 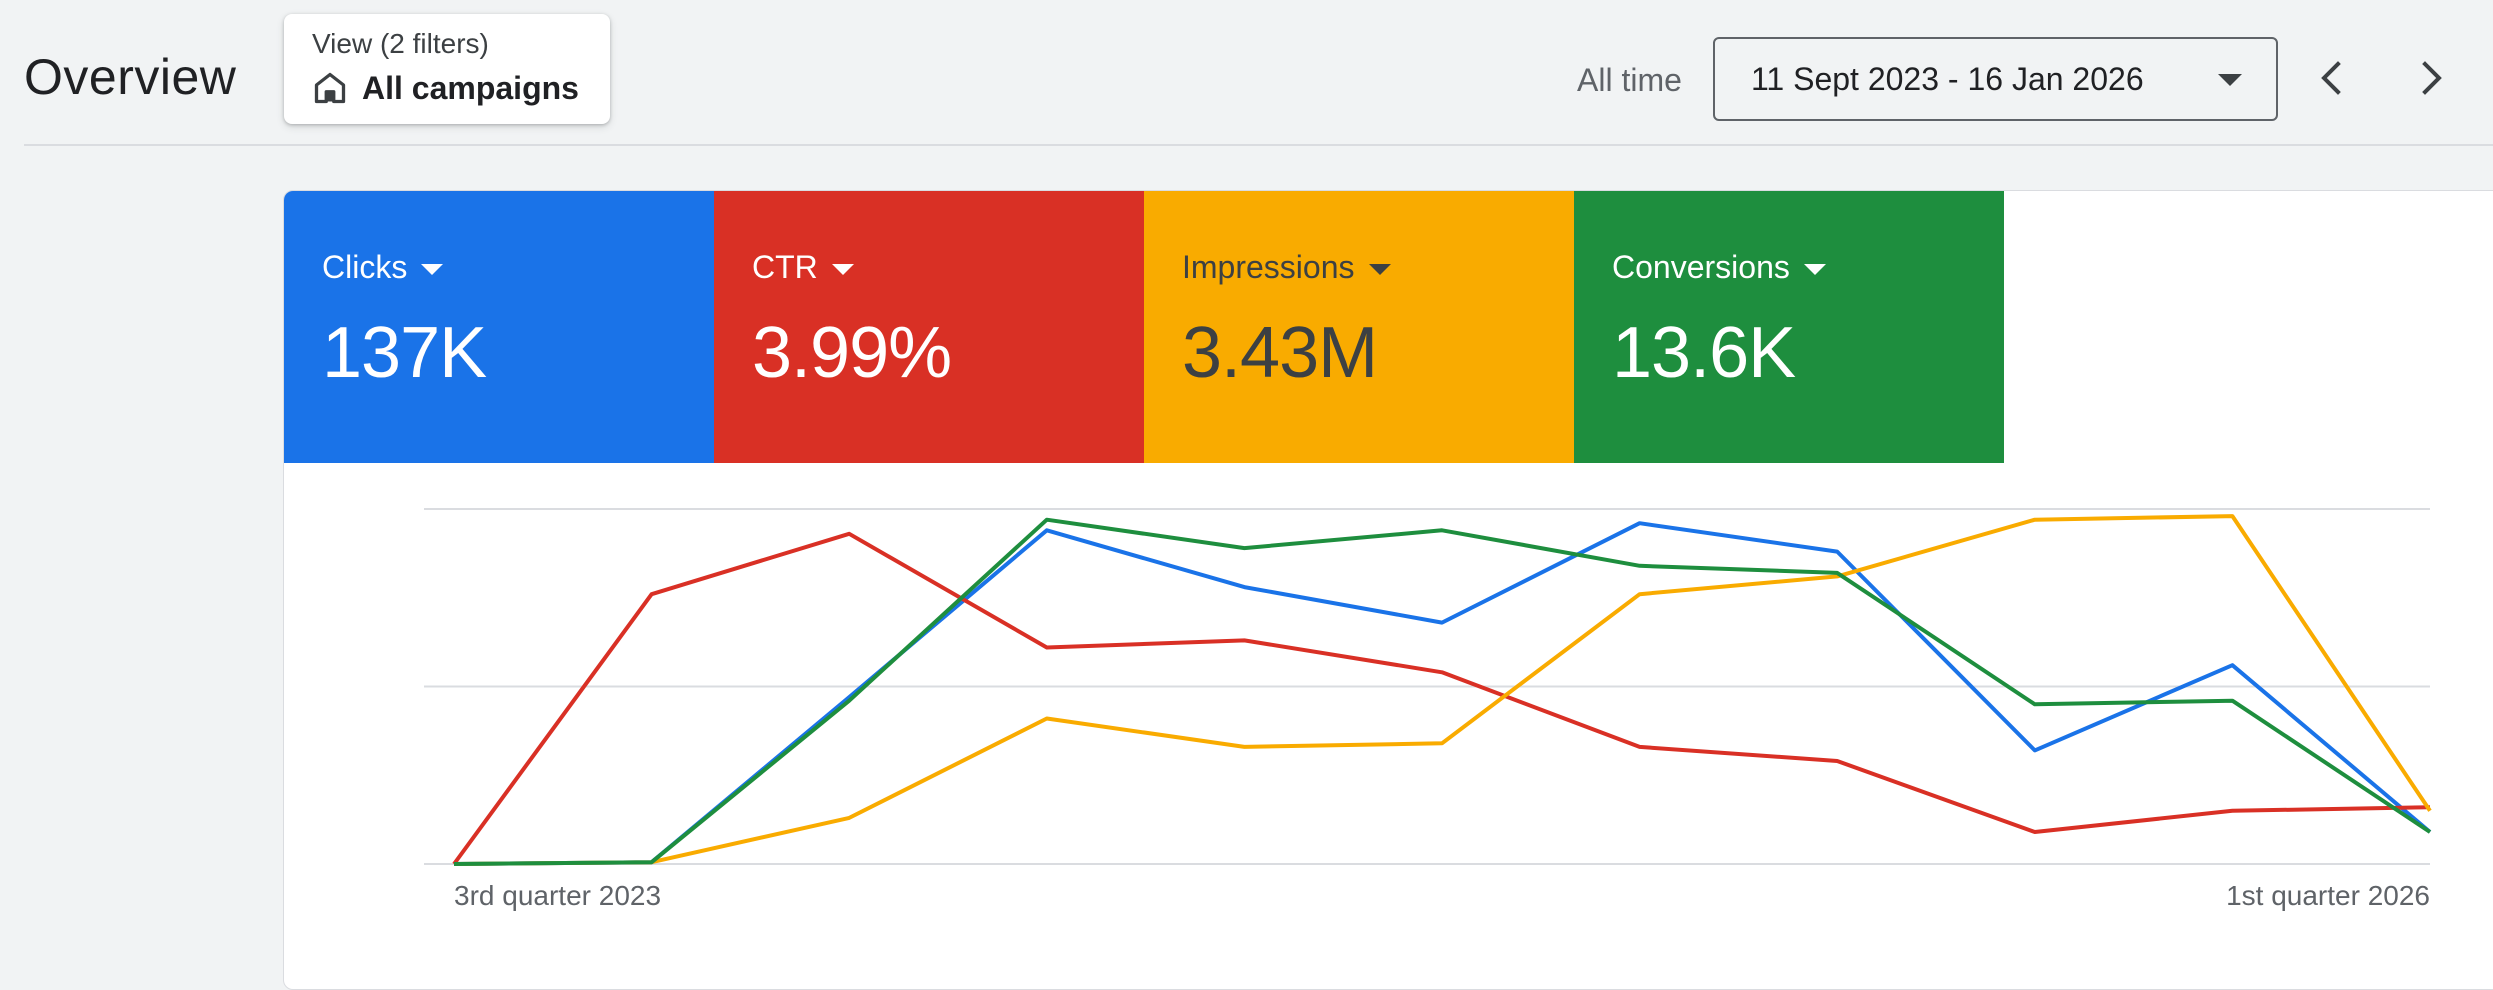 I want to click on home-icon, so click(x=330, y=88).